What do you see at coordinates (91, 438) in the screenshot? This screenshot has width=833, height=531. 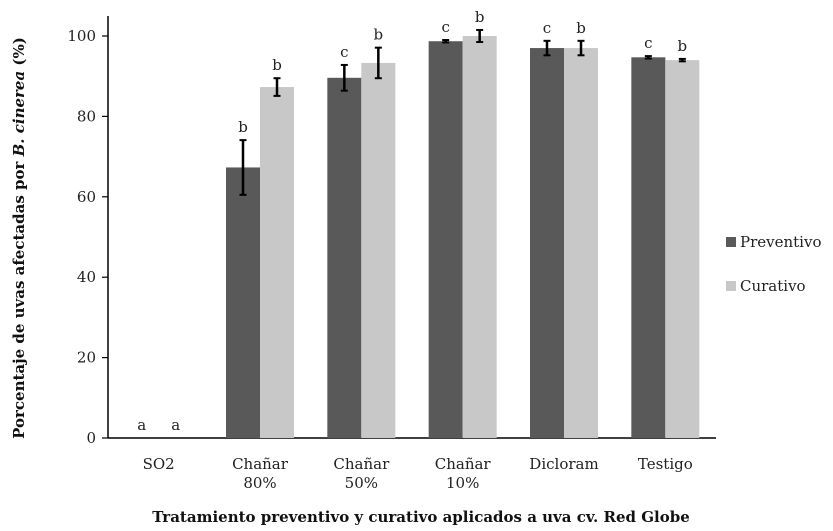 I see `y-tick-label: 0` at bounding box center [91, 438].